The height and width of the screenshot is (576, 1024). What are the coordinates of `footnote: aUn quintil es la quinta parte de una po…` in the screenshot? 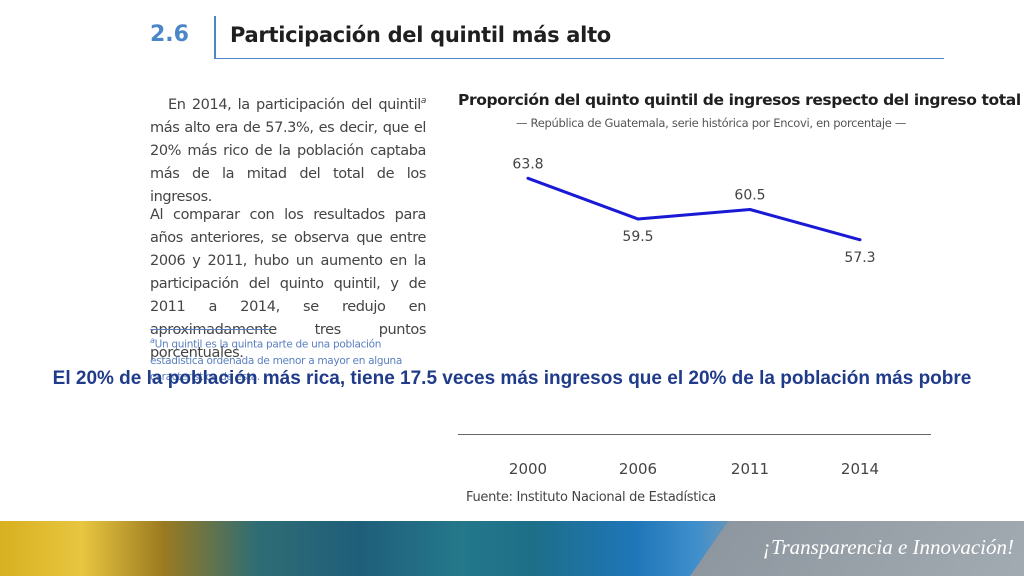 It's located at (288, 359).